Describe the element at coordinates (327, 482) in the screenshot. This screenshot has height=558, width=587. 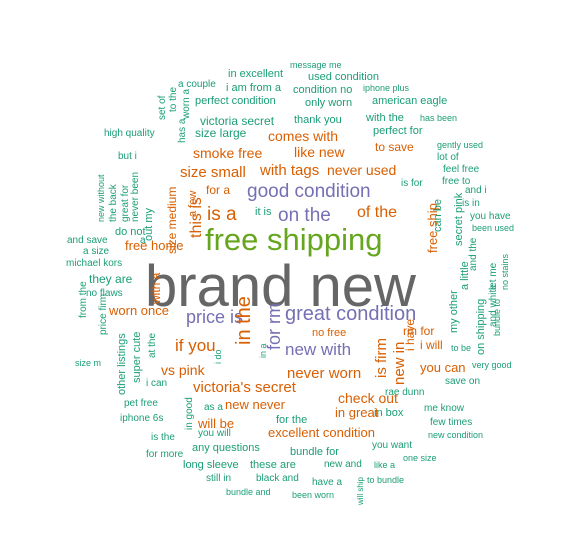
I see `word-have-a: have a` at that location.